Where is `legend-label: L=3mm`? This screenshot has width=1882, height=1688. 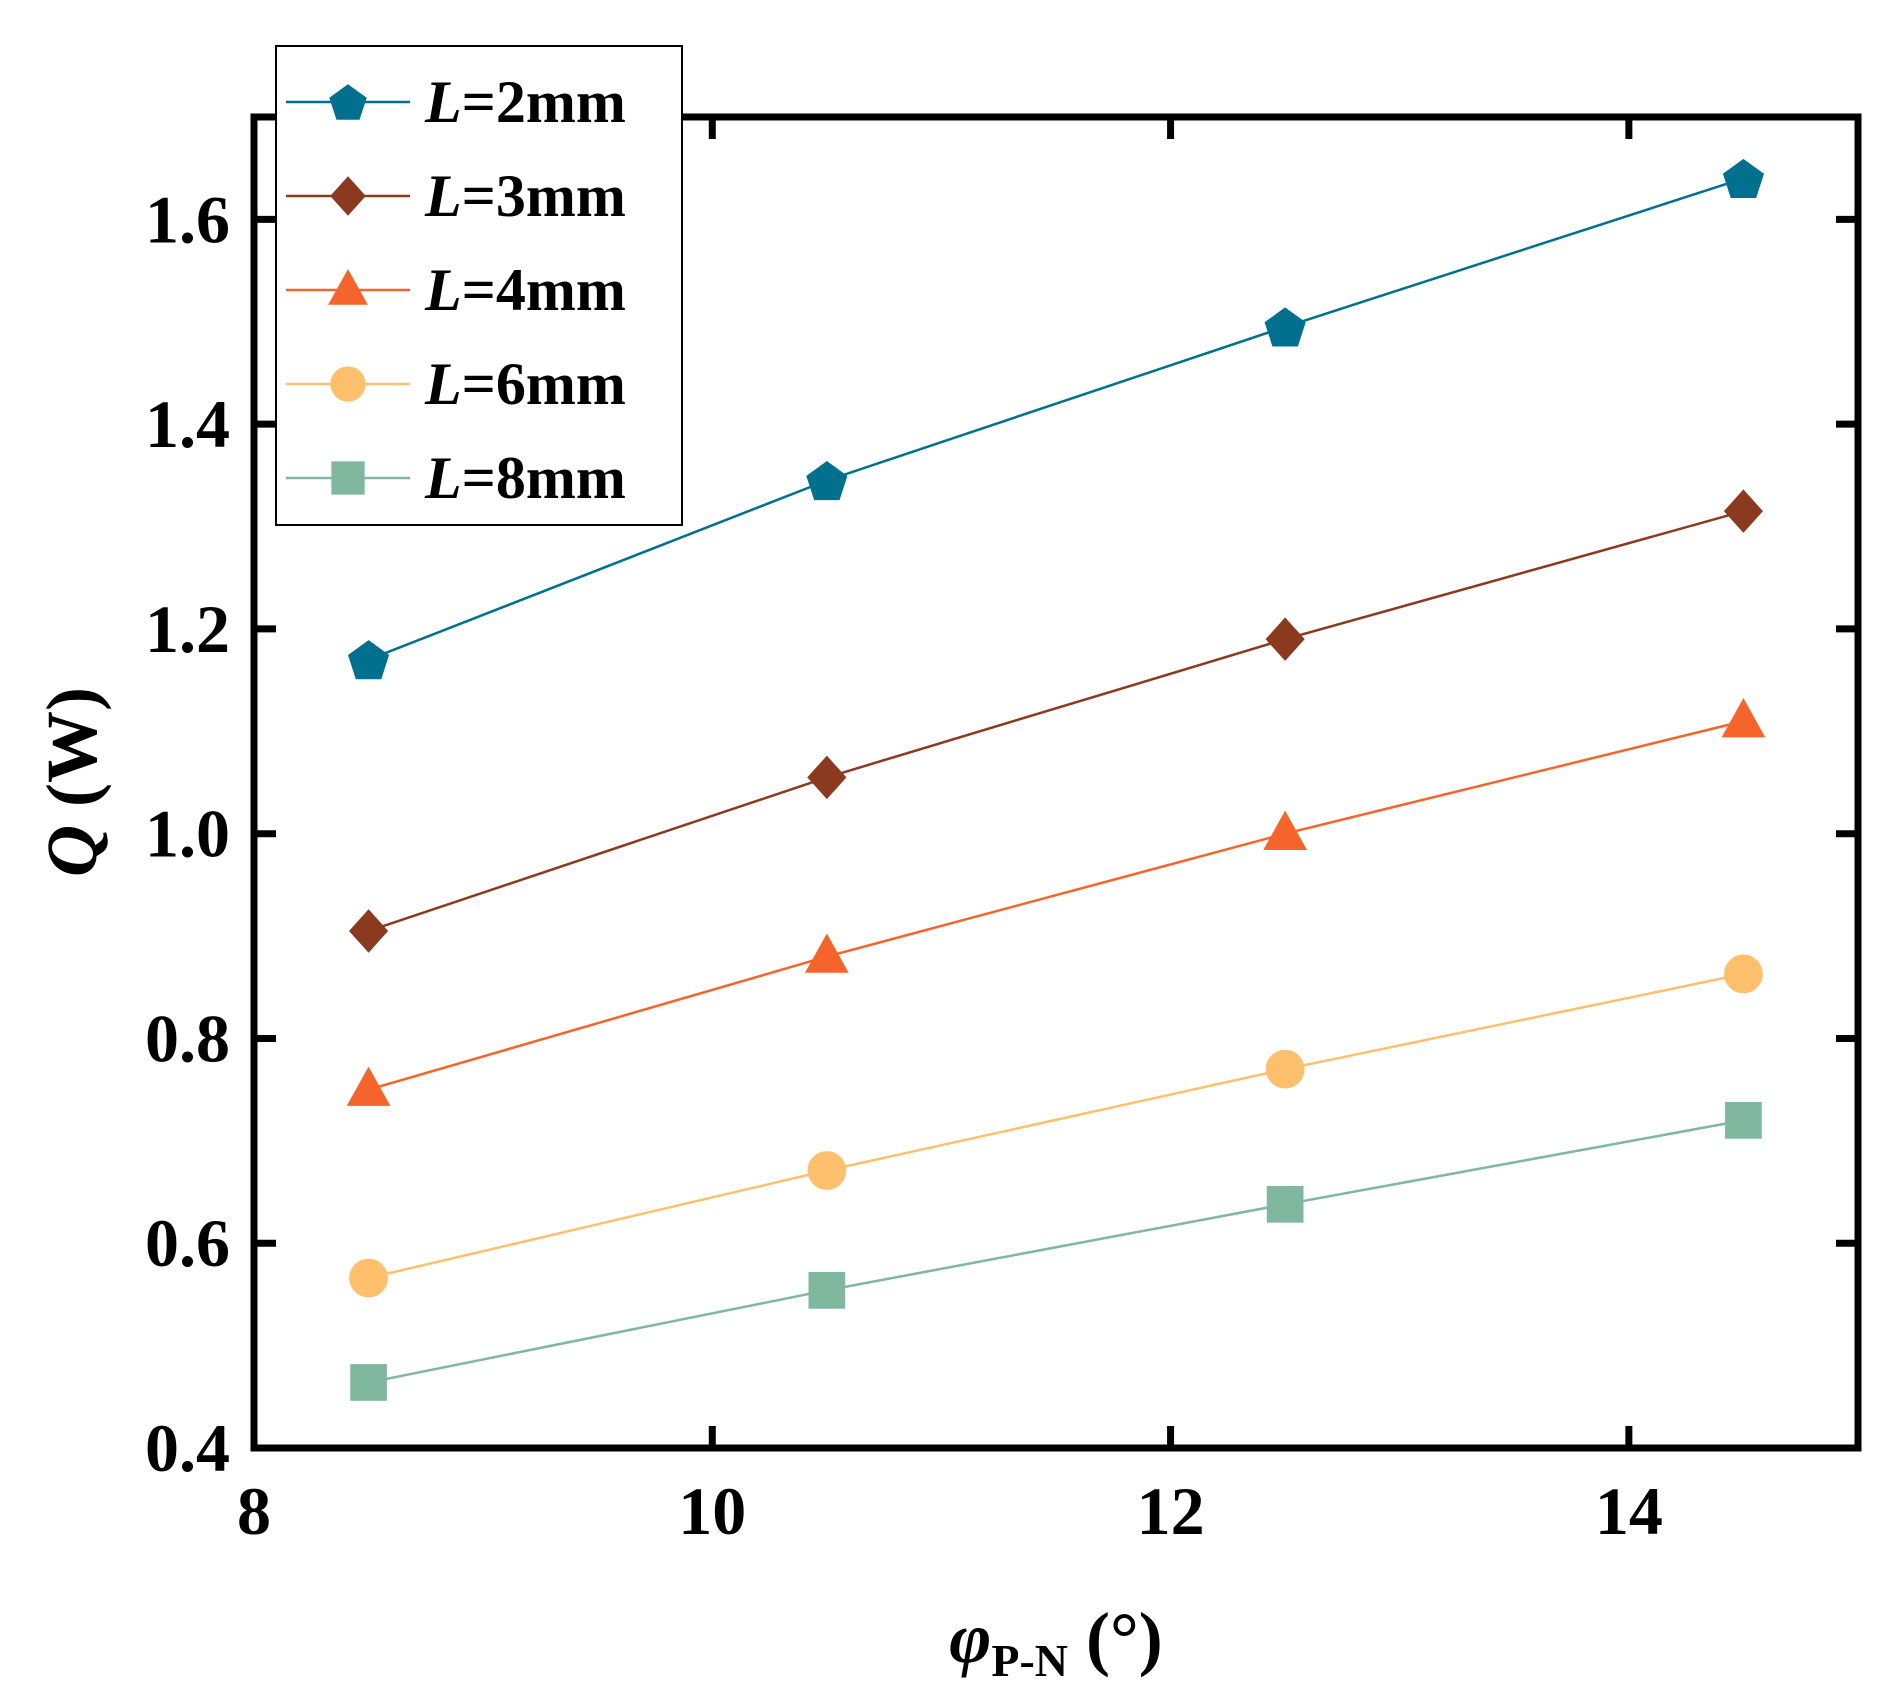 legend-label: L=3mm is located at coordinates (525, 196).